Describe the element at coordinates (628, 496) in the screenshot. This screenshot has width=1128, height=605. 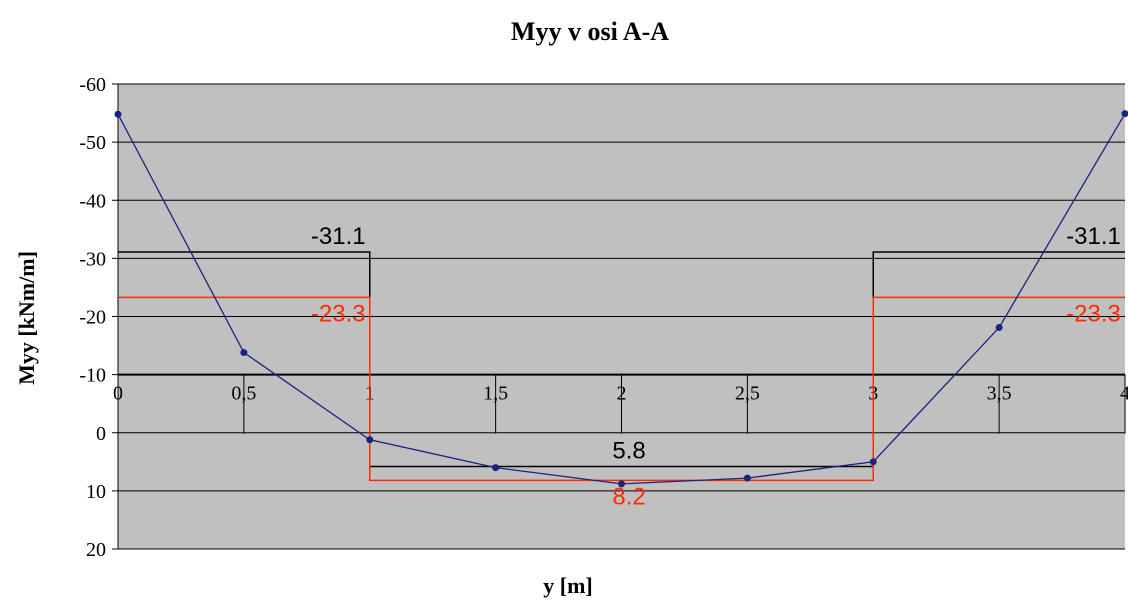
I see `value-label: 8.2` at that location.